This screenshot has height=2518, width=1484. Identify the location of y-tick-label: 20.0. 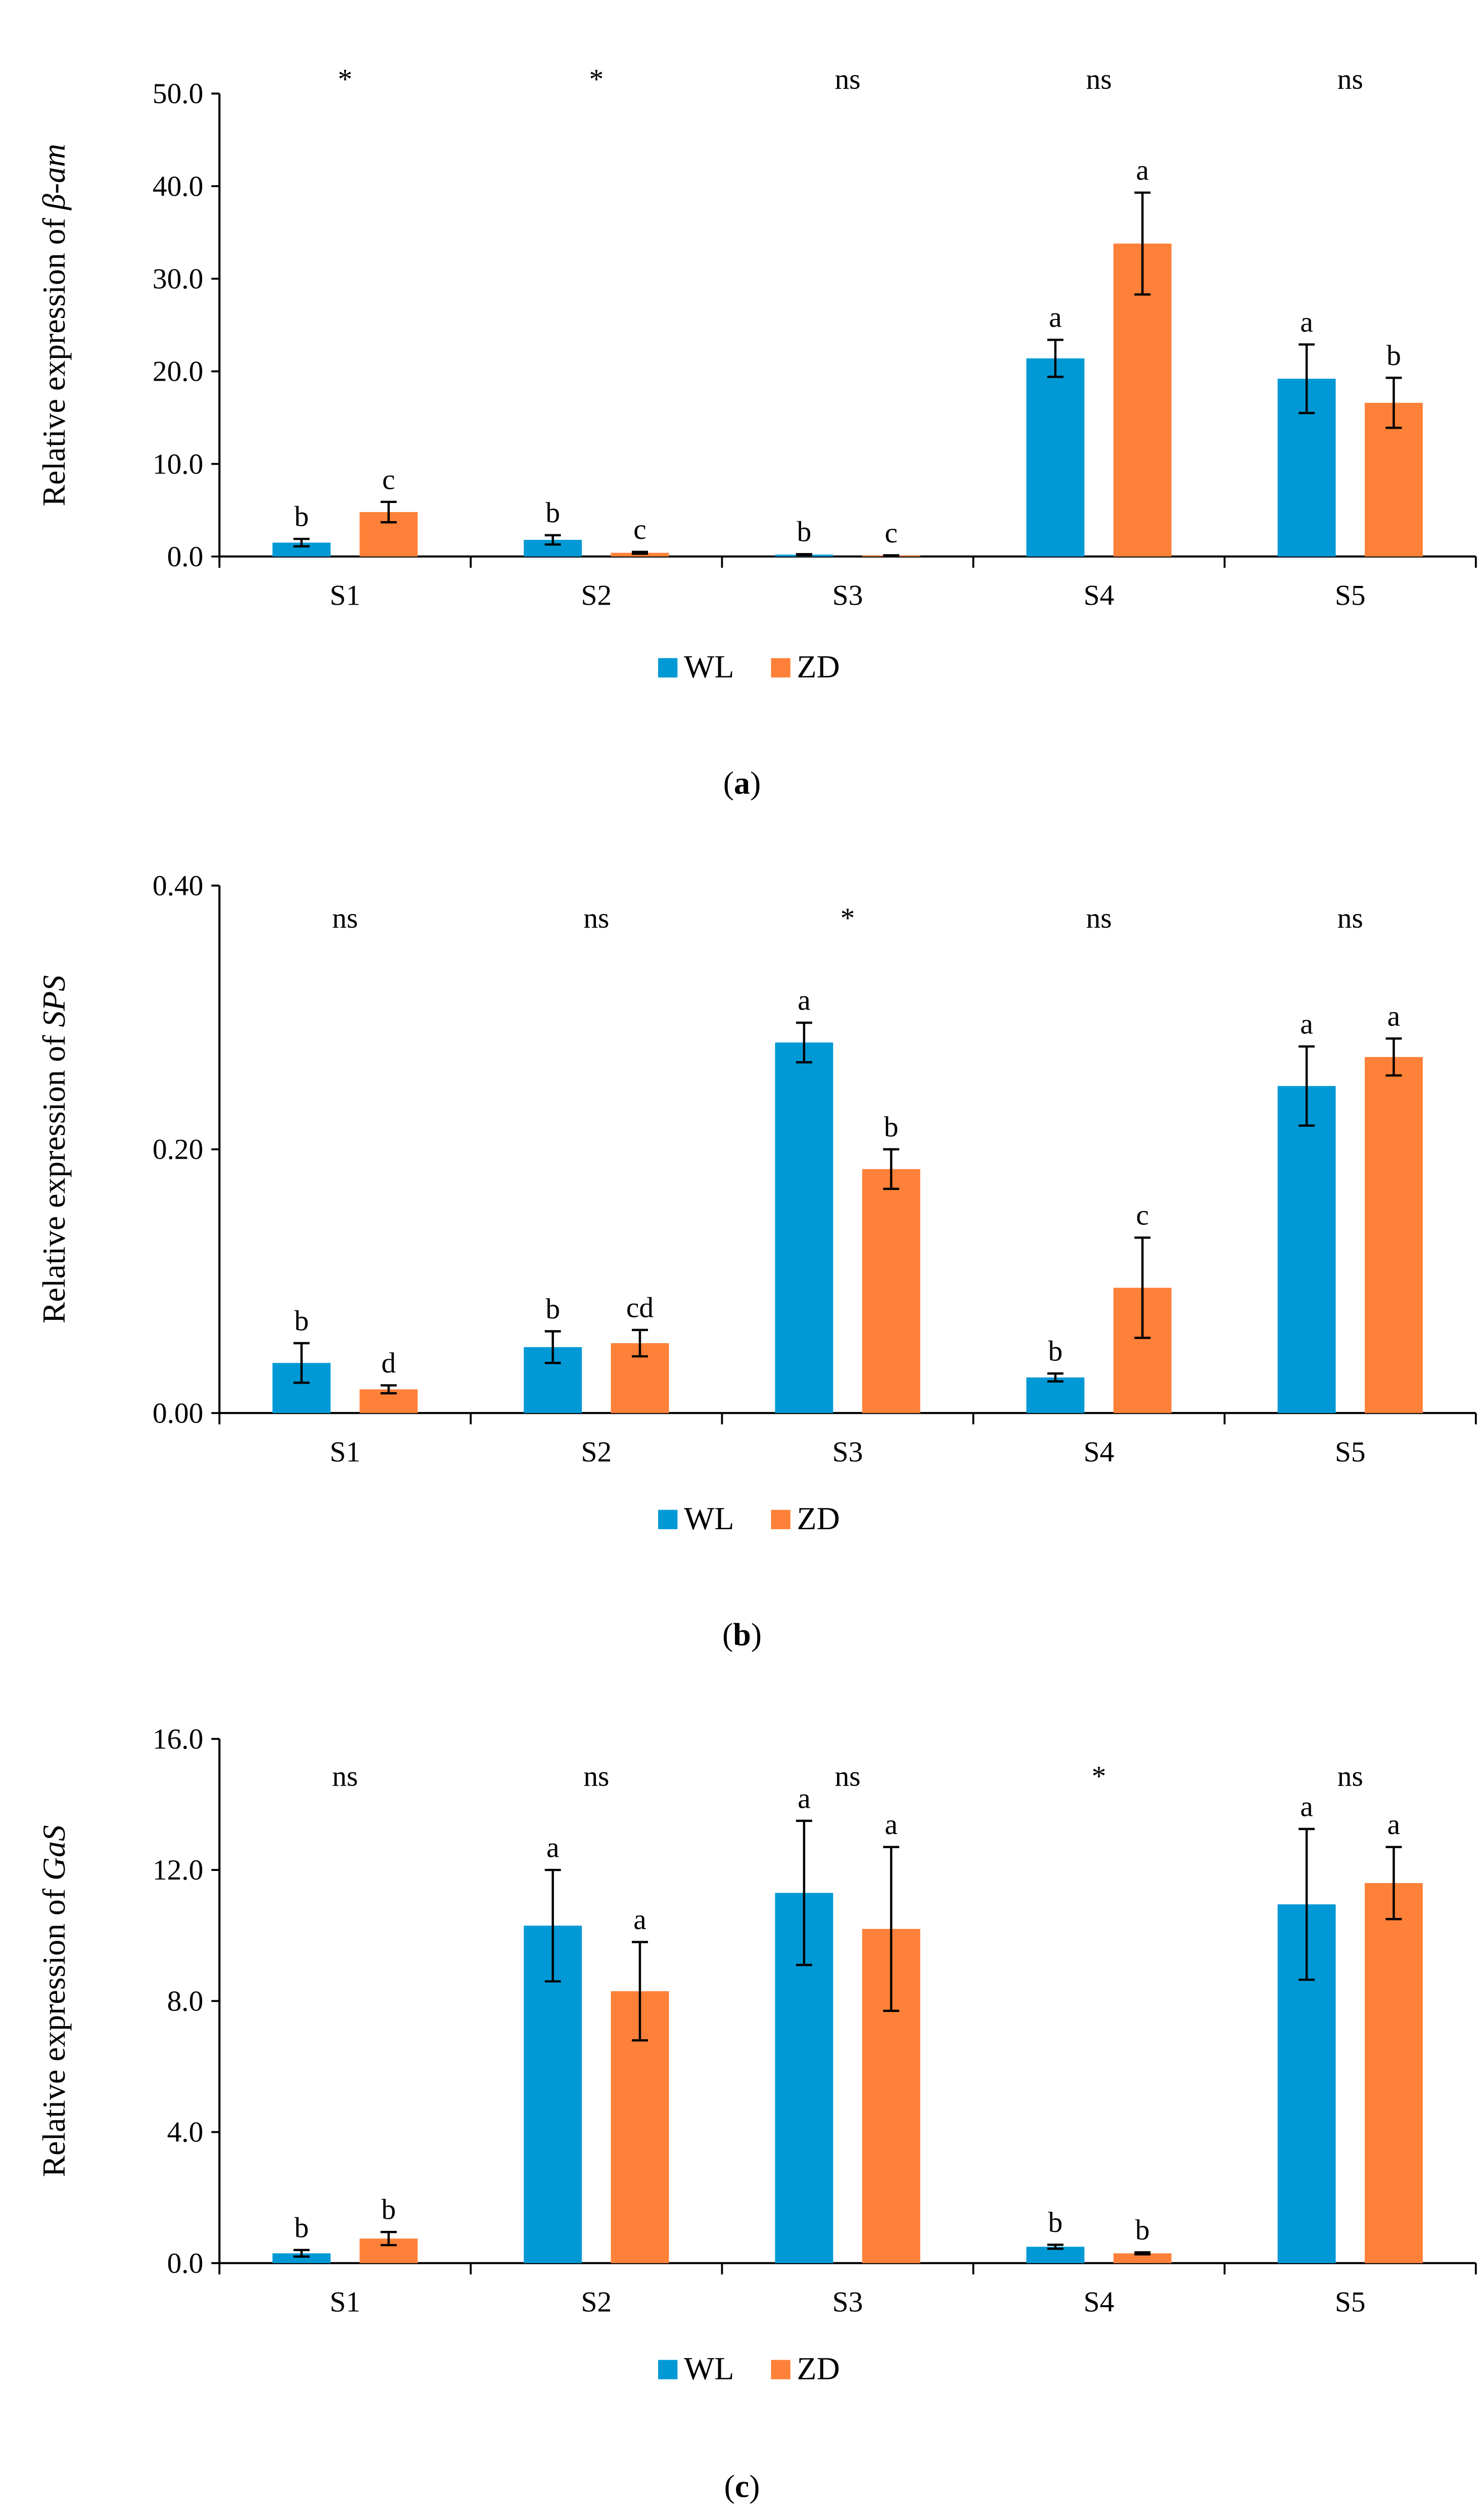
(178, 372).